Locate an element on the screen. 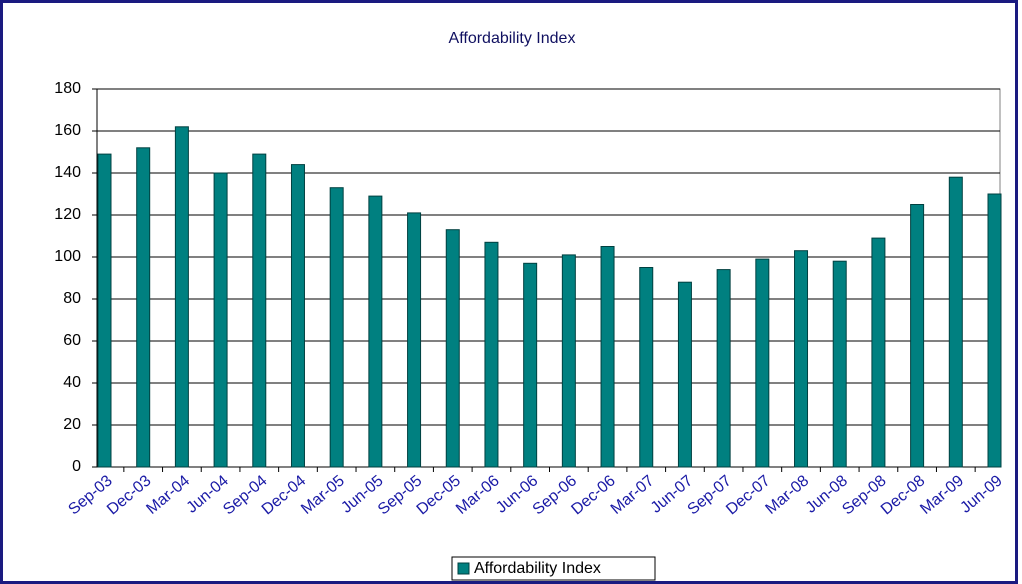 The height and width of the screenshot is (584, 1022). y-tick-label: 100 is located at coordinates (67, 256).